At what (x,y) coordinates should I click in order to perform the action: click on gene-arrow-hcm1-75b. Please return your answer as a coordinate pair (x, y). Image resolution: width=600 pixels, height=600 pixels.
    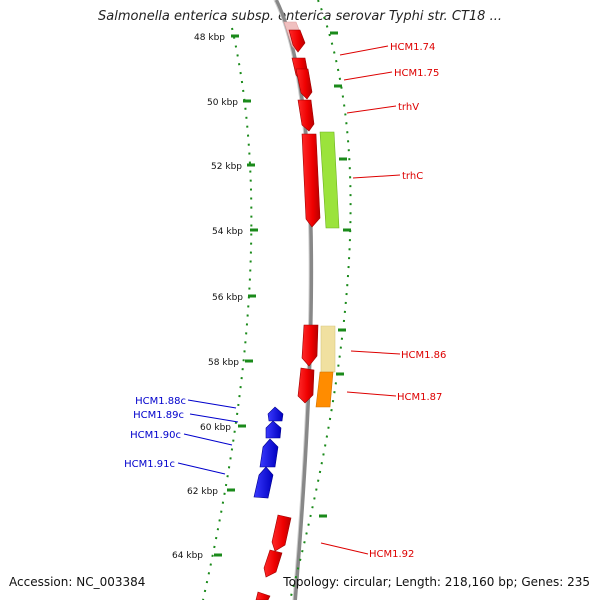
    Looking at the image, I should click on (304, 84).